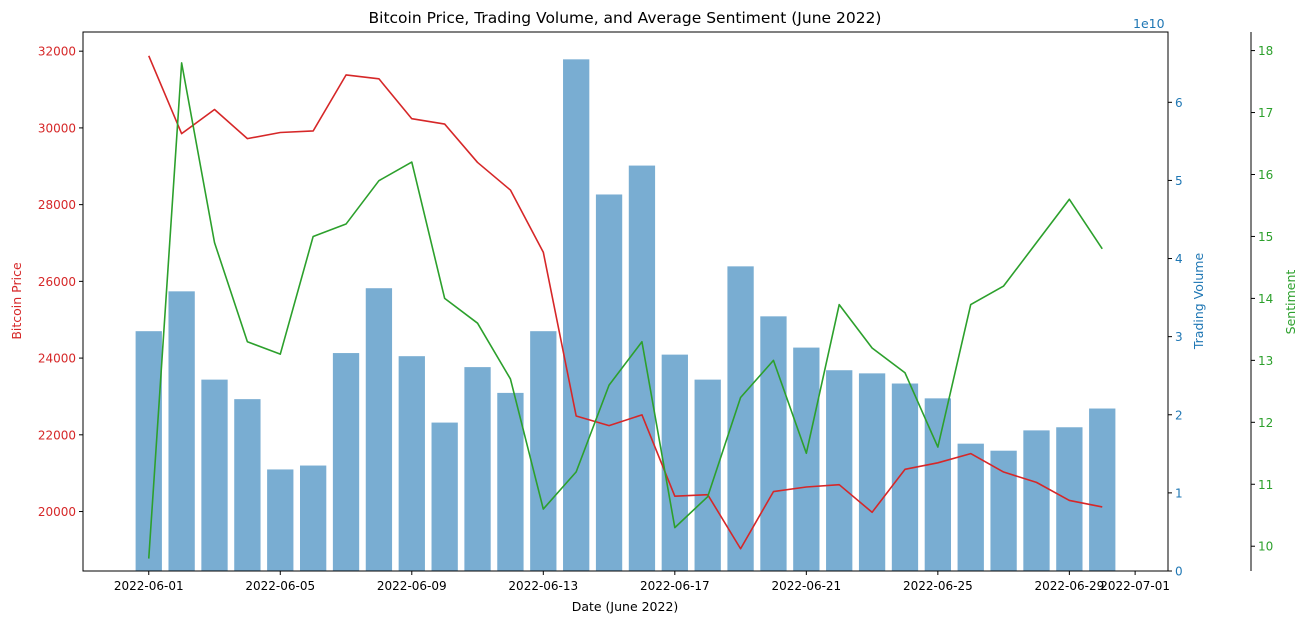 The height and width of the screenshot is (628, 1308). What do you see at coordinates (412, 586) in the screenshot?
I see `x-tick-label-2022-06-09: 2022-06-09` at bounding box center [412, 586].